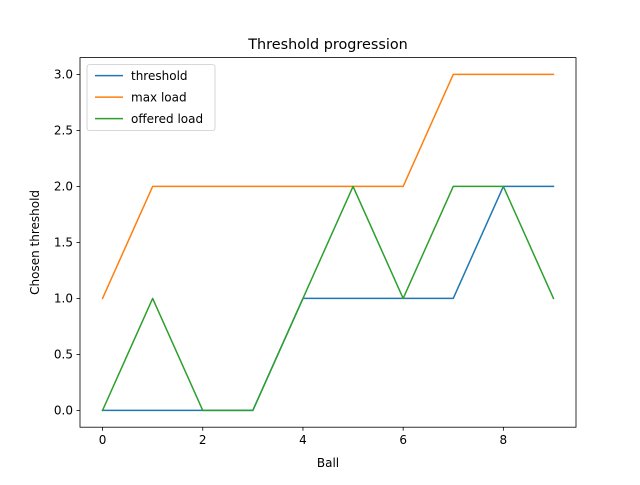 Image resolution: width=640 pixels, height=485 pixels. What do you see at coordinates (504, 440) in the screenshot?
I see `x-tick-label: 8` at bounding box center [504, 440].